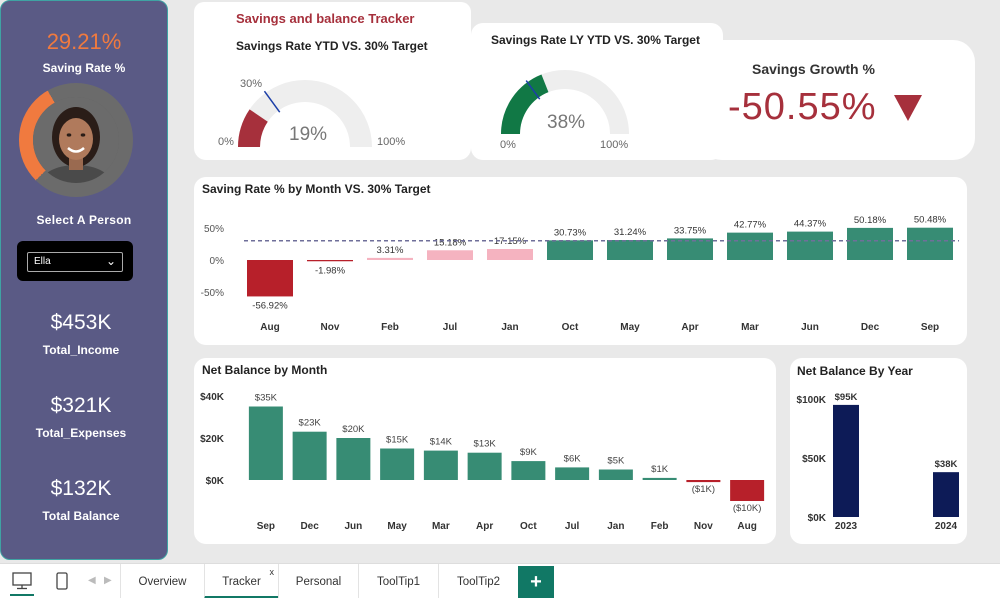 Image resolution: width=1000 pixels, height=598 pixels. What do you see at coordinates (614, 145) in the screenshot?
I see `gauge-ly-max-label: 100%` at bounding box center [614, 145].